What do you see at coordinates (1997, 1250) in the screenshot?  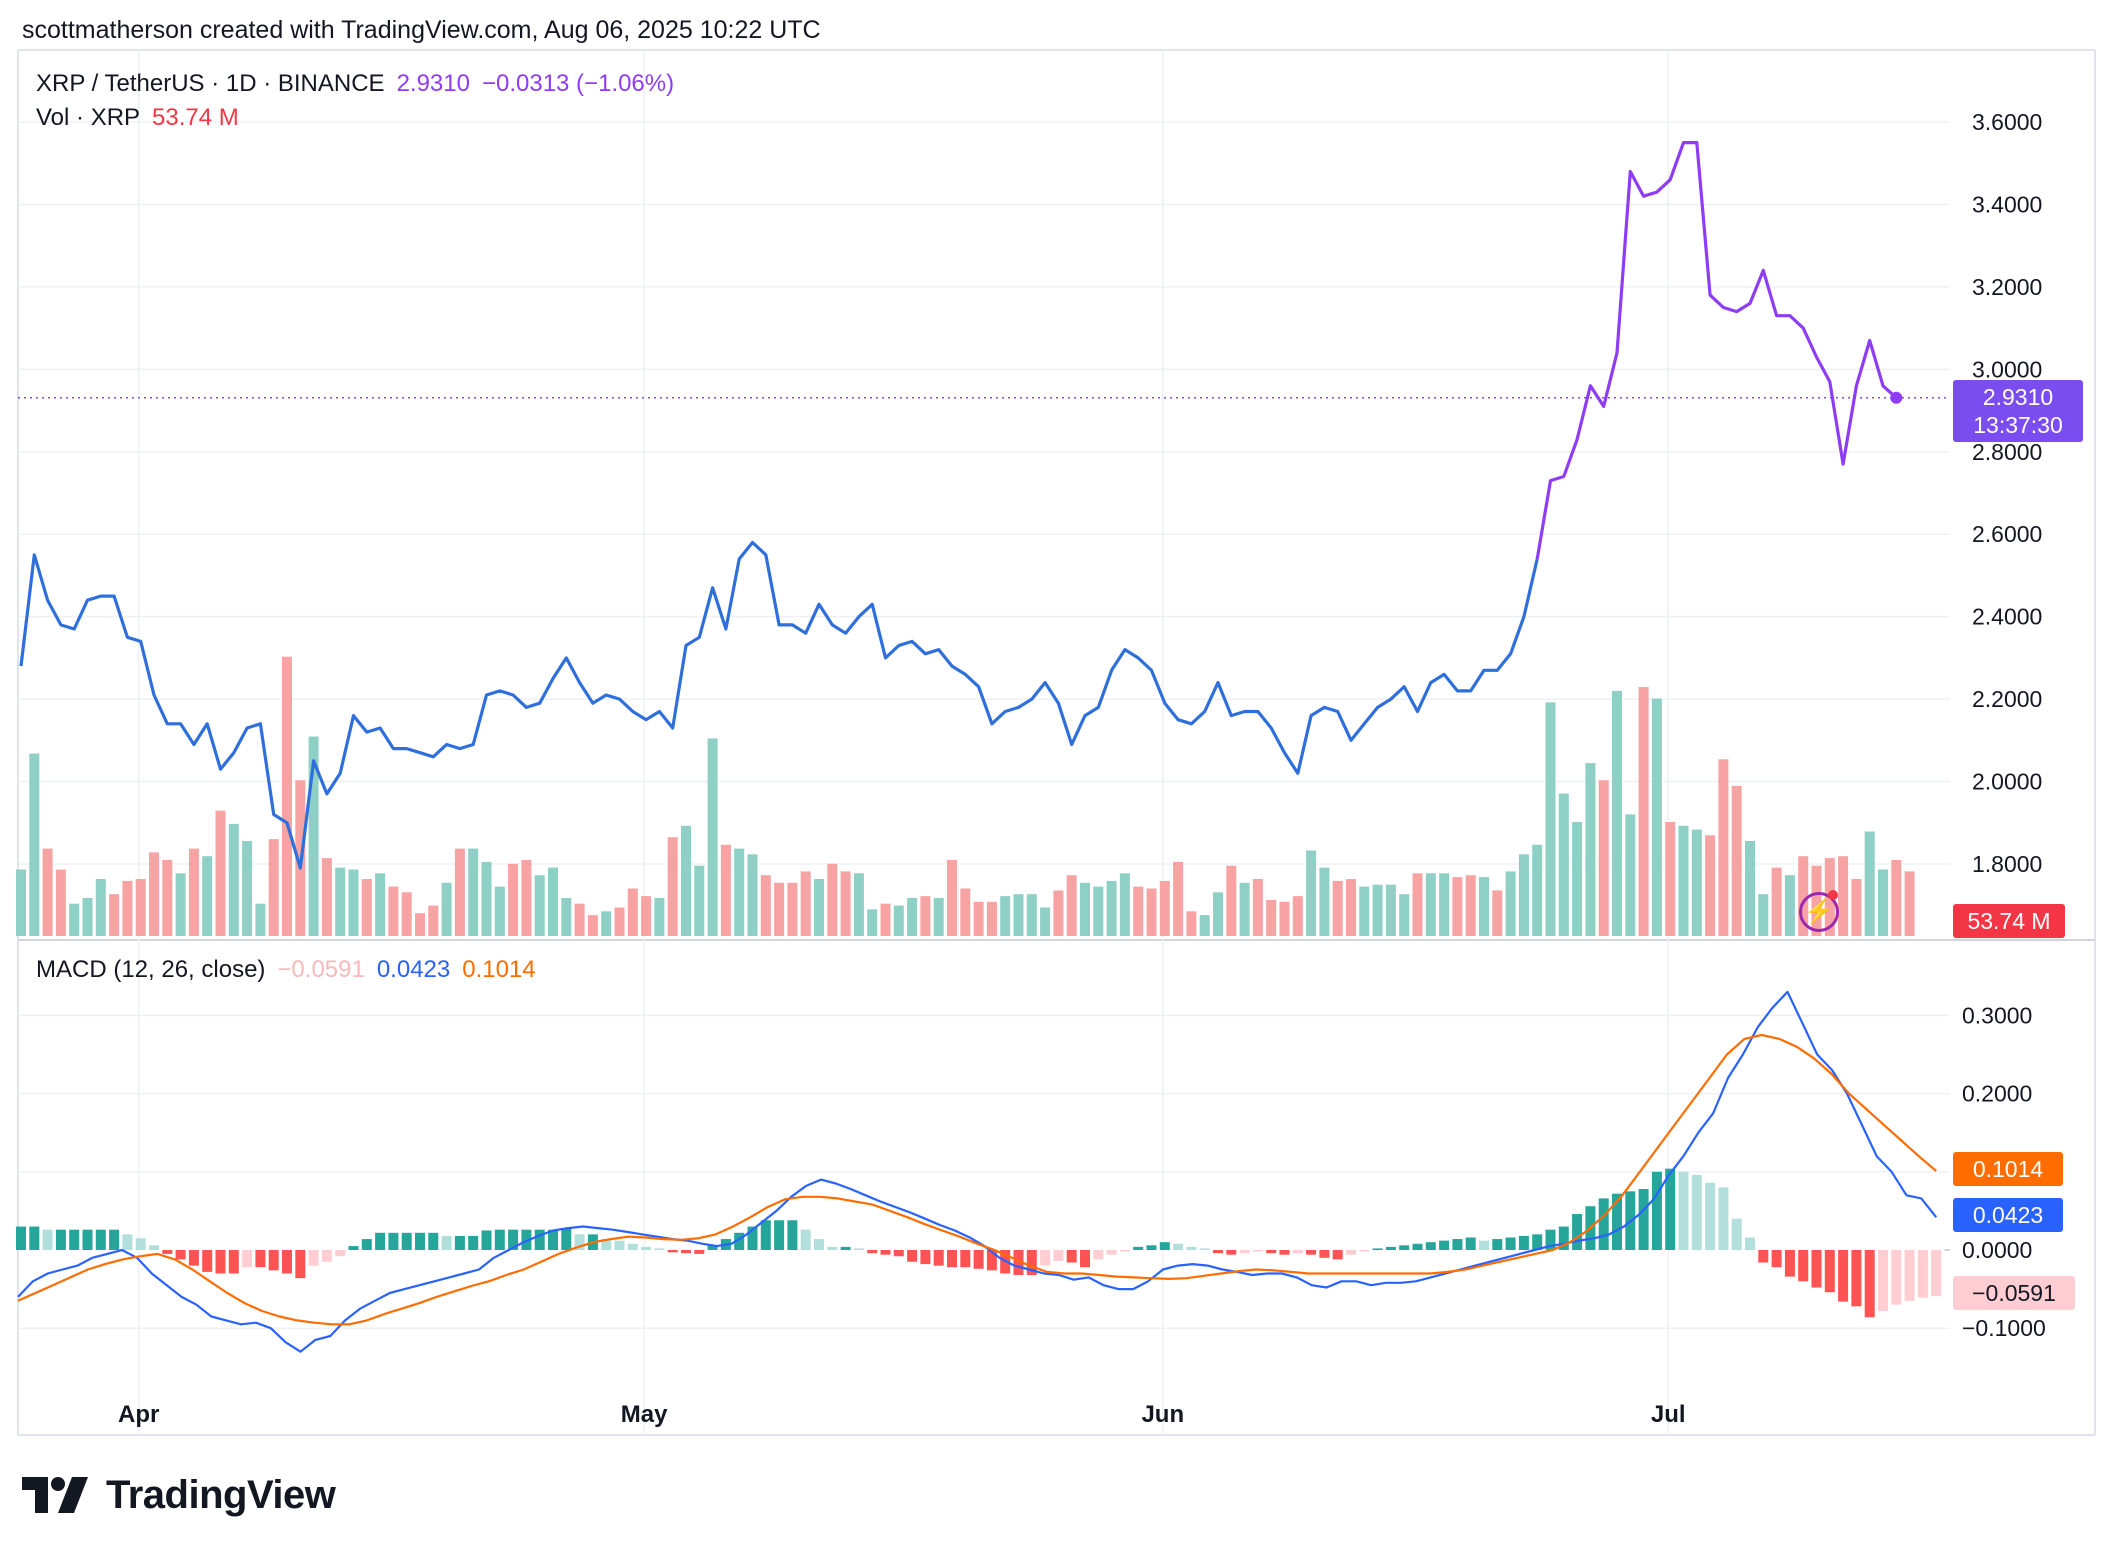 I see `macd-tick-label: 0.0000` at bounding box center [1997, 1250].